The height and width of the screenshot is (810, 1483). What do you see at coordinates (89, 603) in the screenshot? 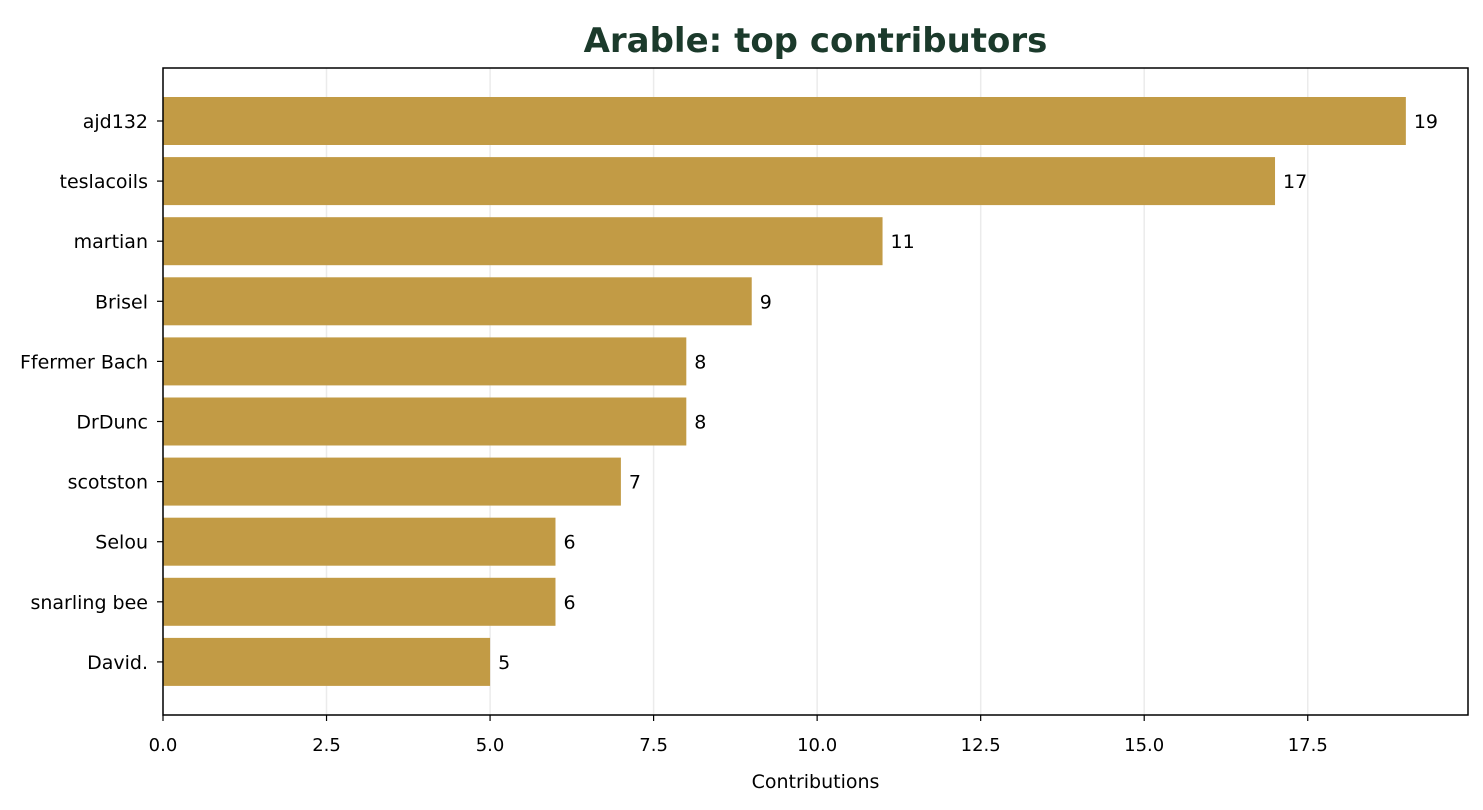
I see `category-label: snarling bee` at bounding box center [89, 603].